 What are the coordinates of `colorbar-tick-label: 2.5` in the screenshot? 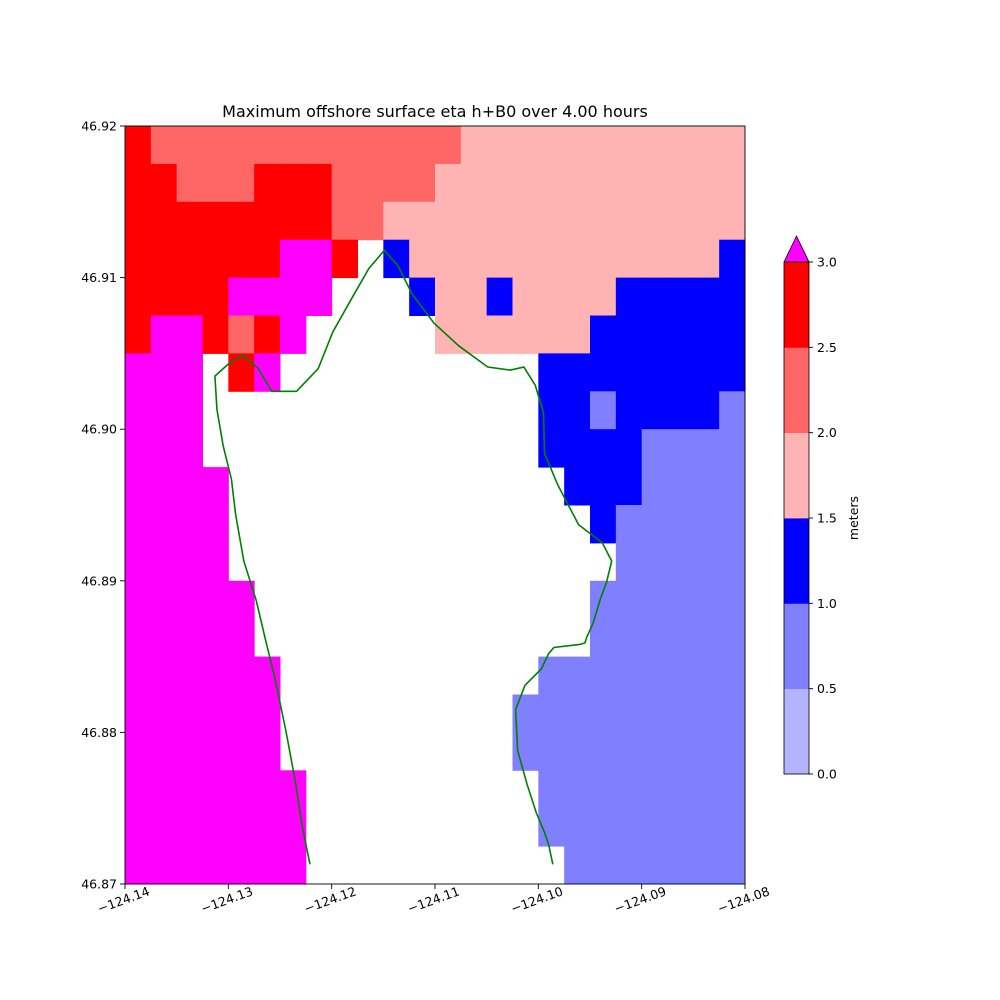 It's located at (827, 347).